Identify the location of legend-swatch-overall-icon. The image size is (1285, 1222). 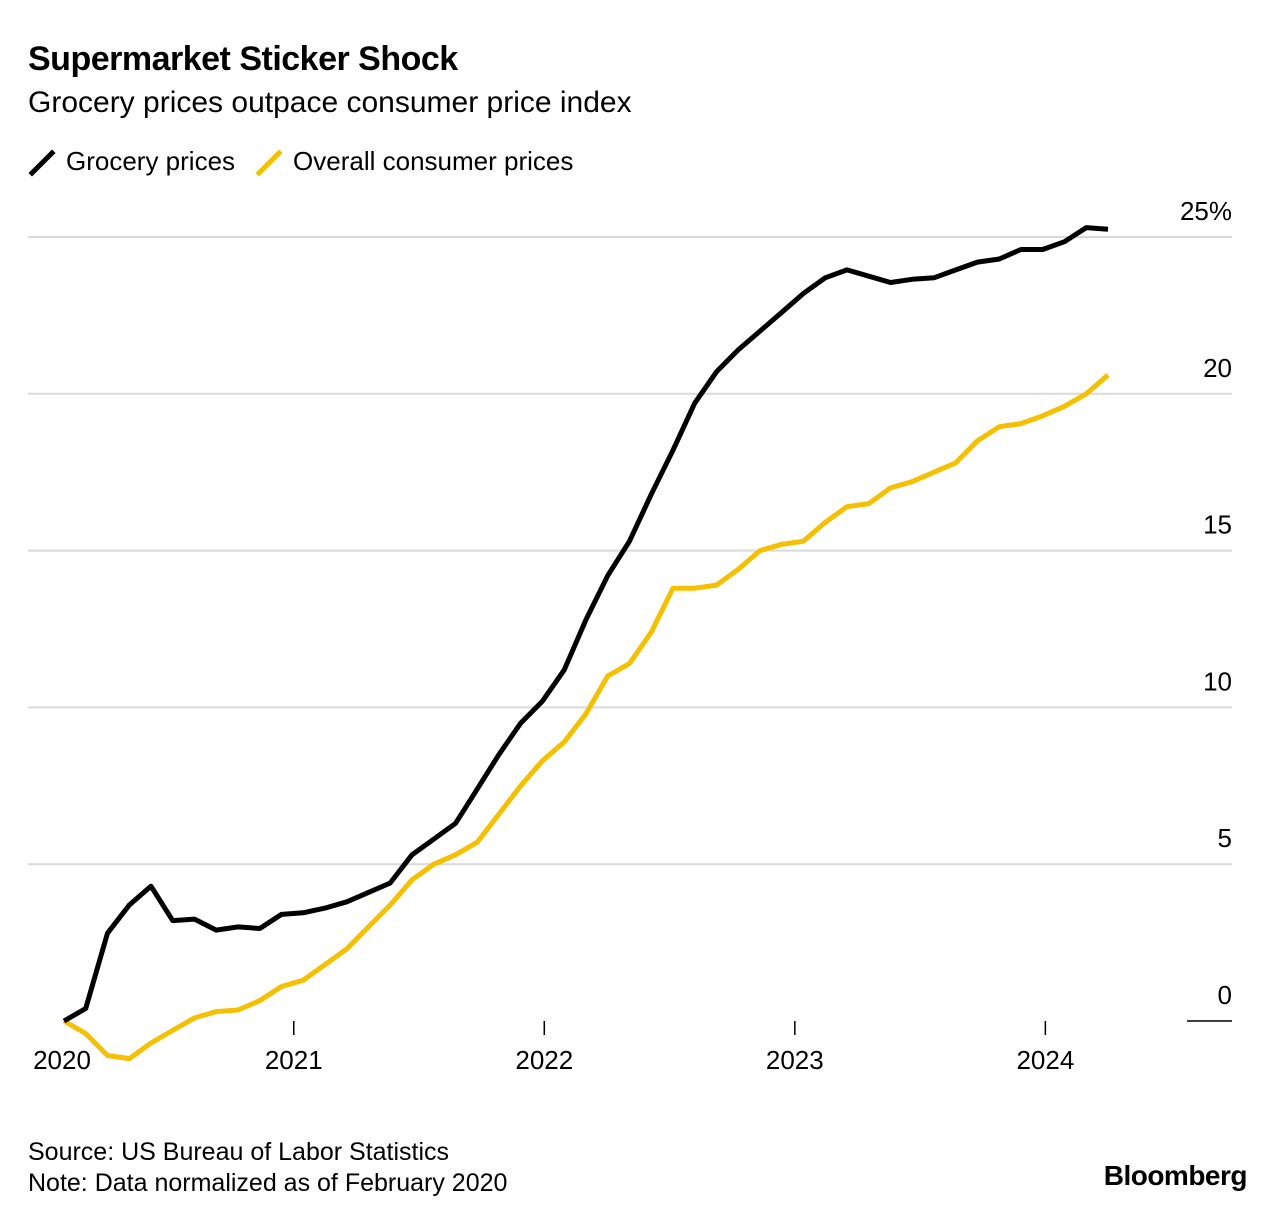
(269, 162).